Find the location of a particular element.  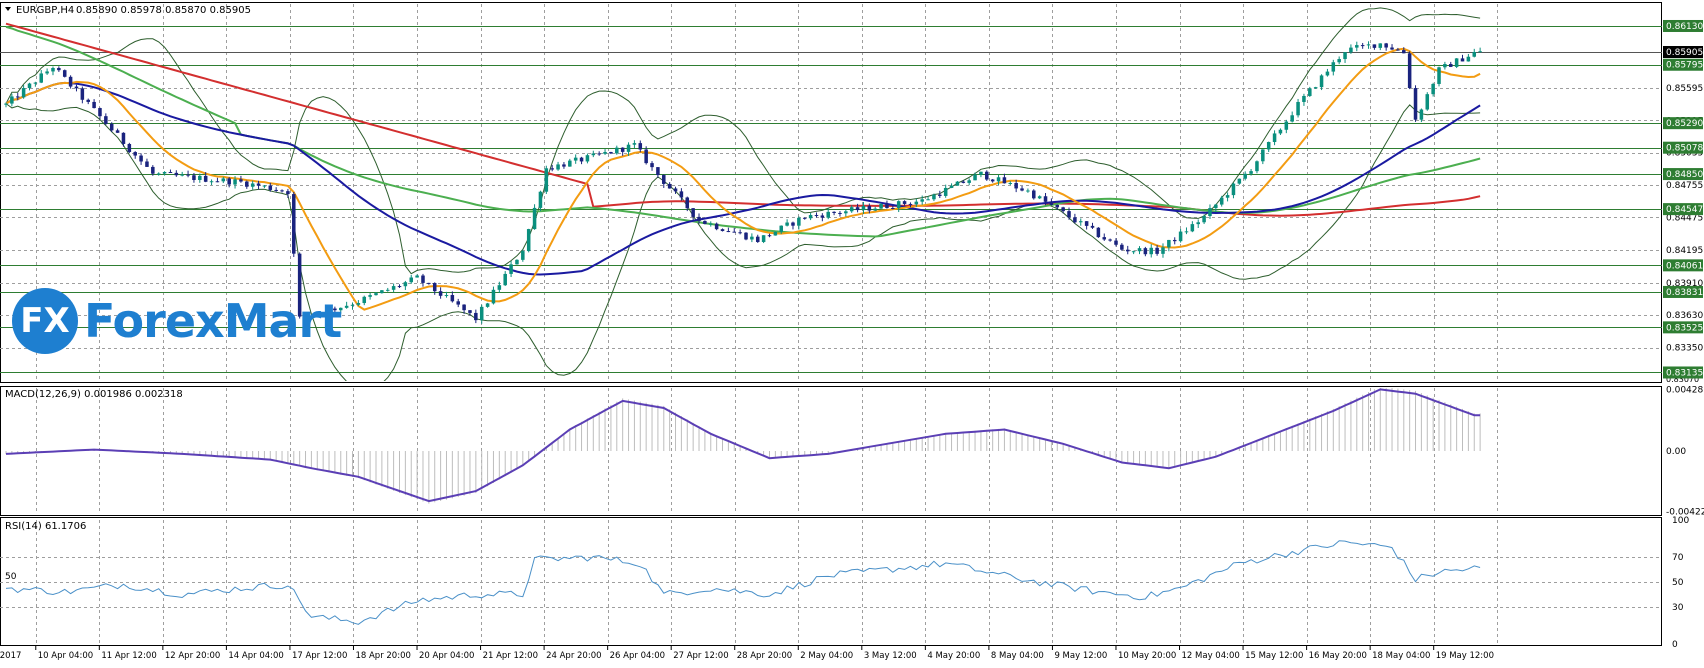

price-tick-label: 0.83630 is located at coordinates (1684, 316).